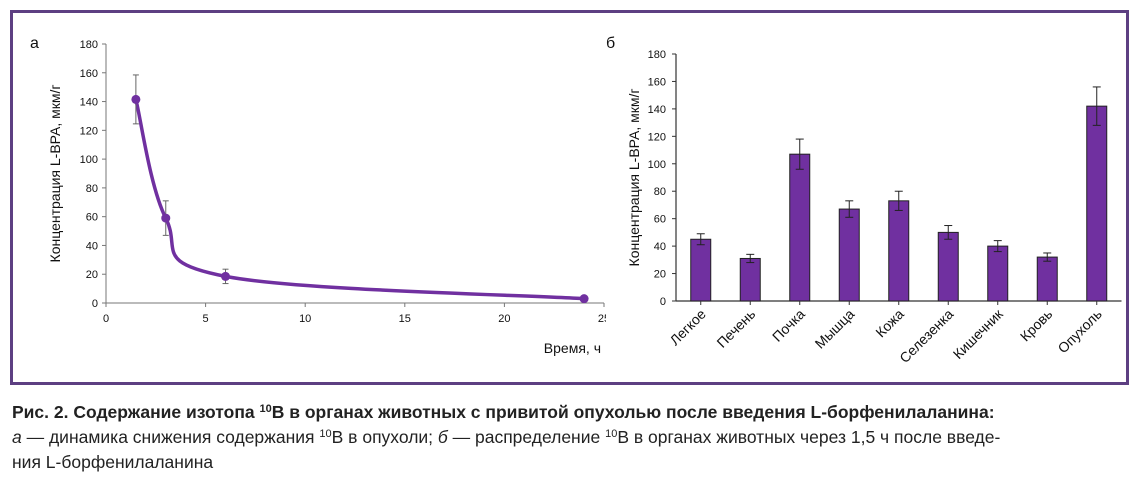 This screenshot has height=496, width=1143. I want to click on category-label: Опухоль, so click(1079, 331).